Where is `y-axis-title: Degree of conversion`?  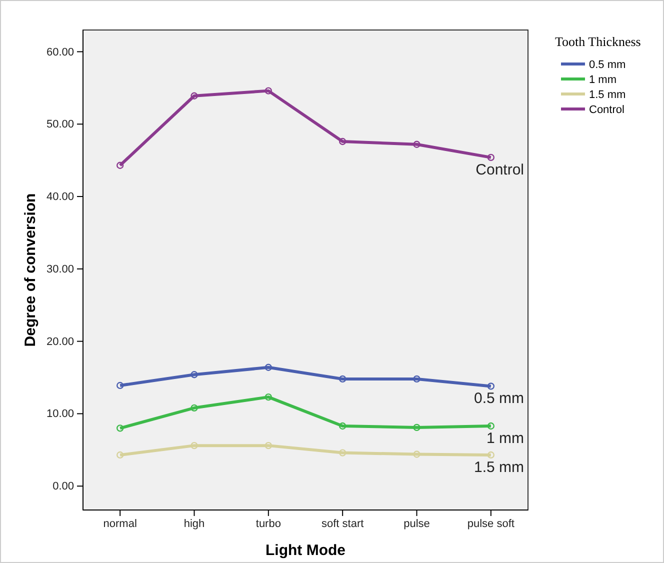 y-axis-title: Degree of conversion is located at coordinates (30, 270).